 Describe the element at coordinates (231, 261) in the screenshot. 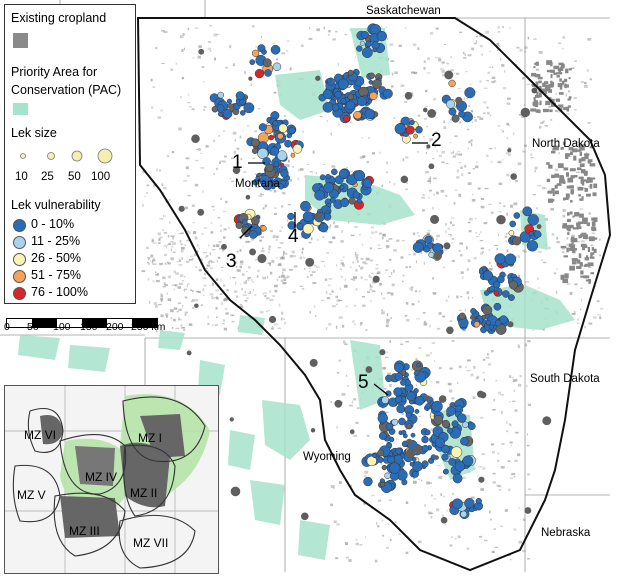

I see `callout-3: 3` at that location.